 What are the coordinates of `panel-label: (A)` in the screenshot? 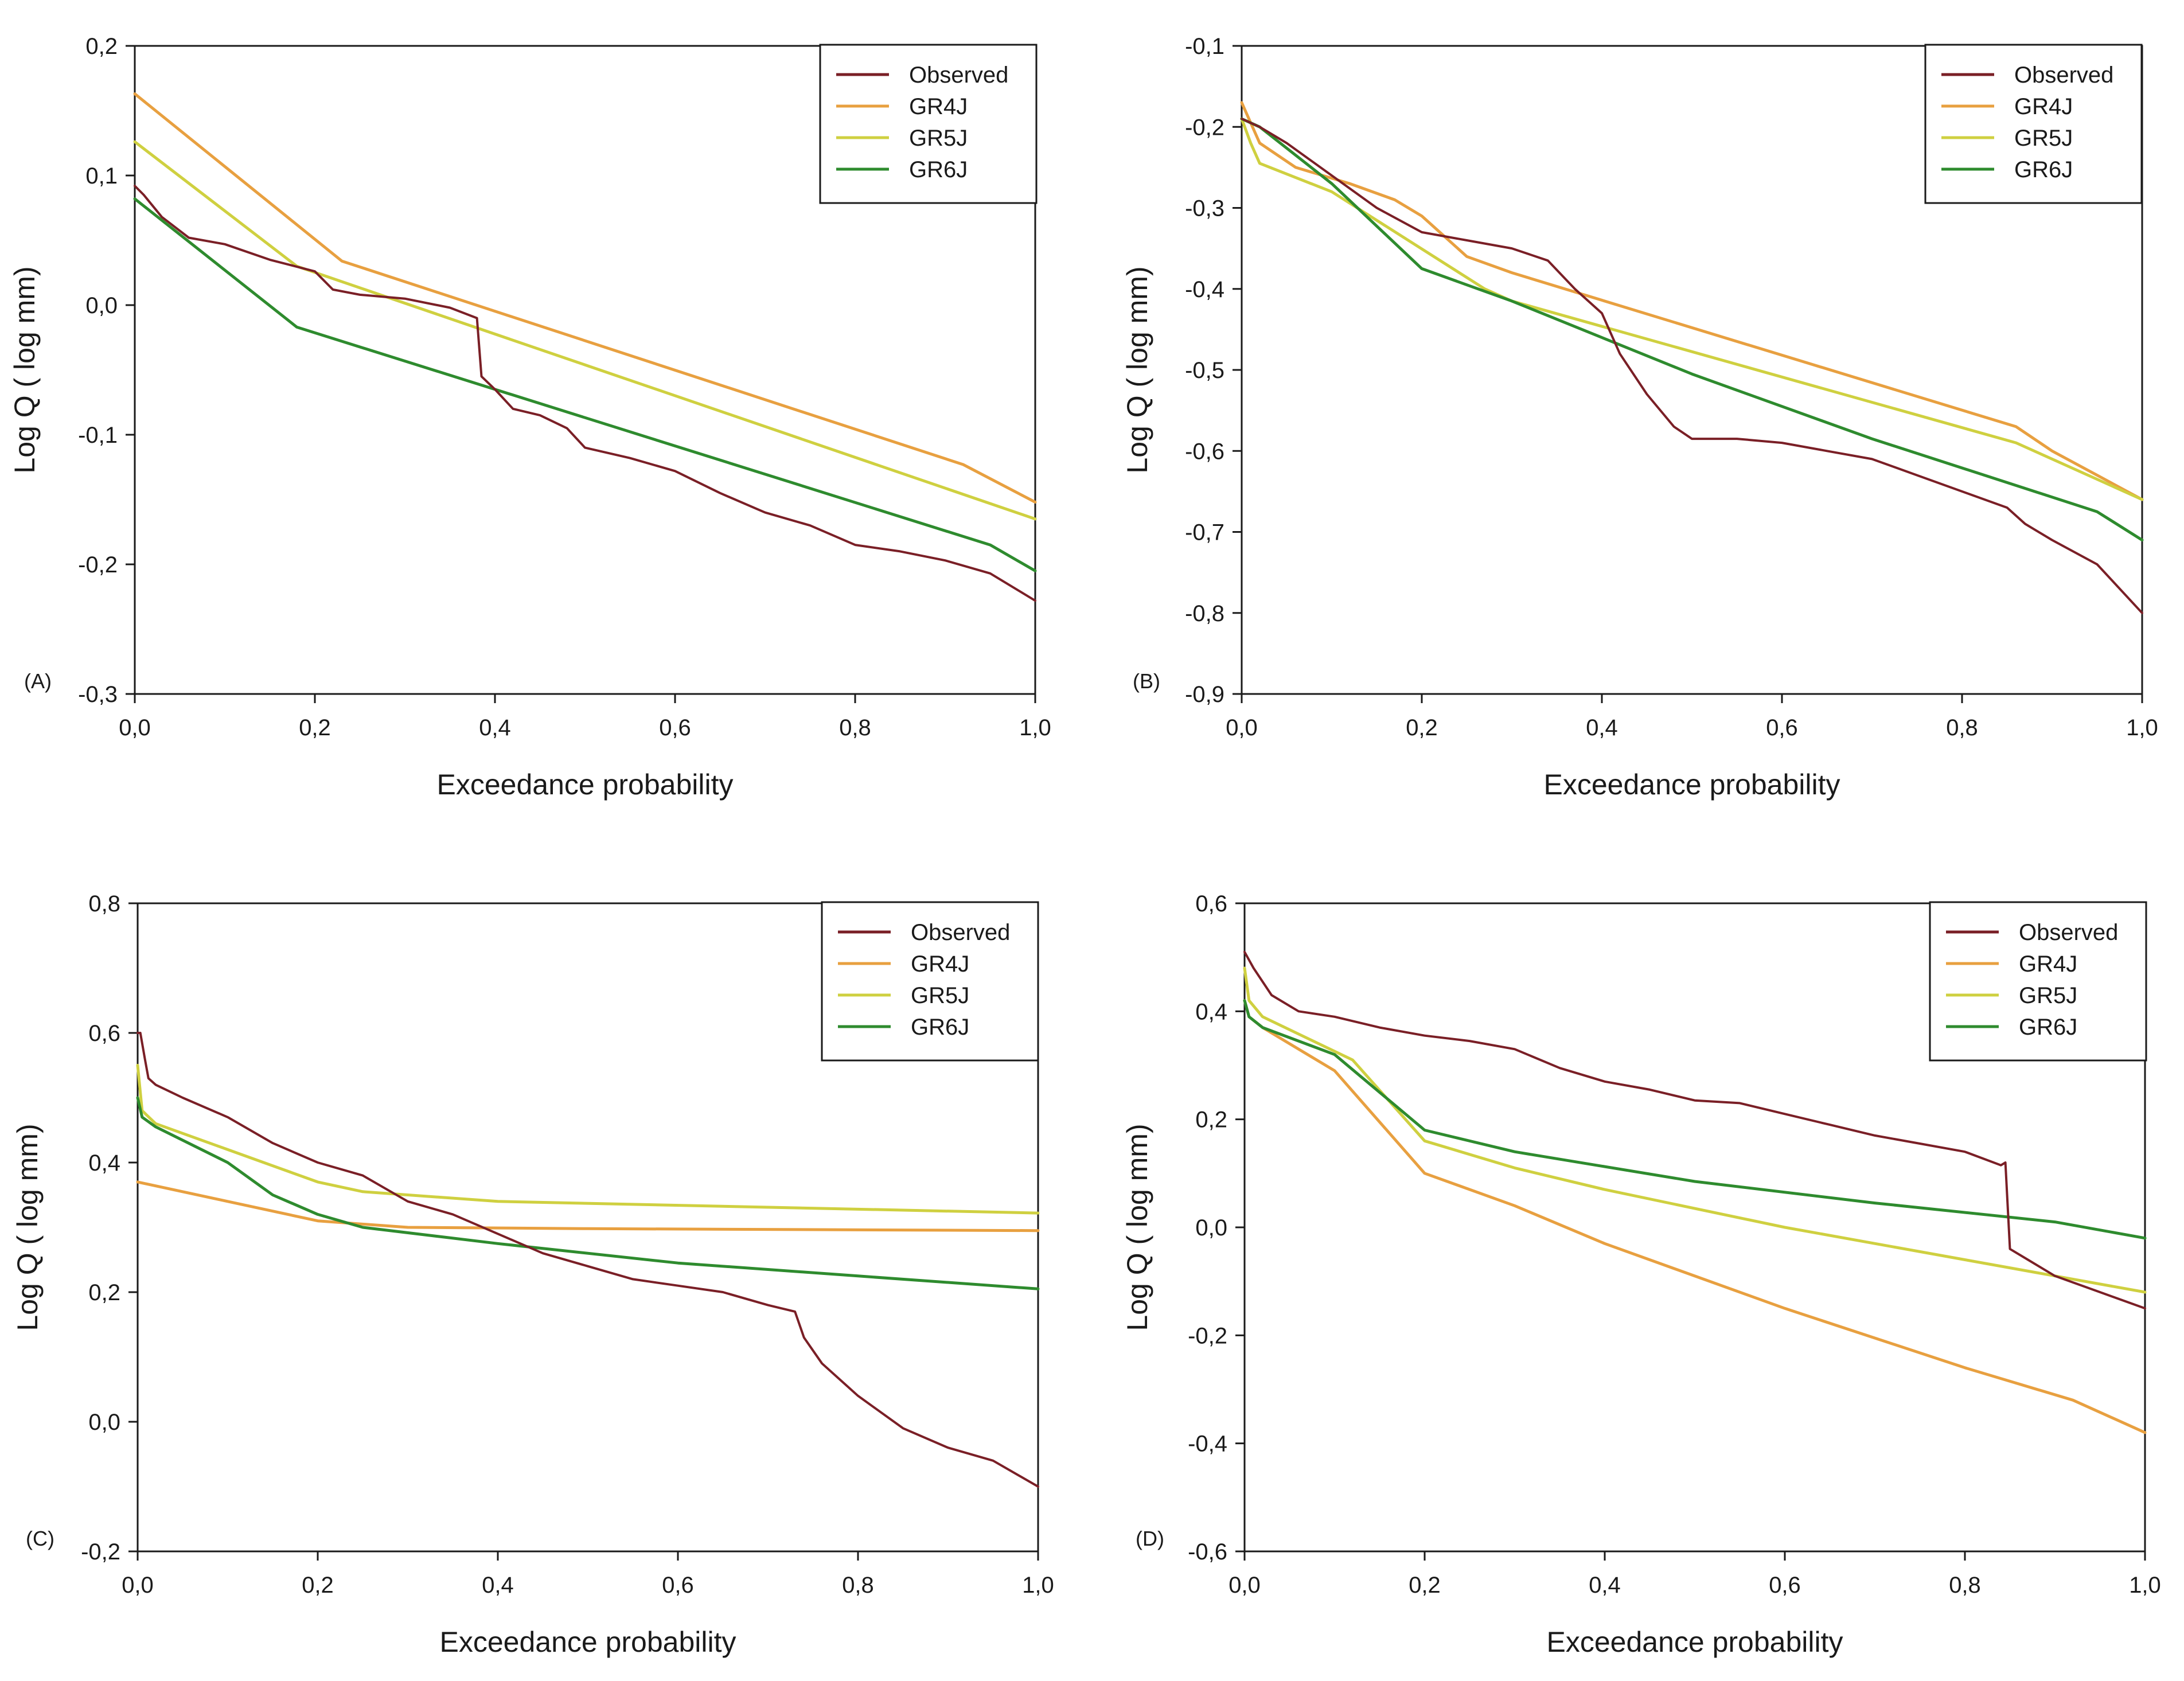 It's located at (38, 681).